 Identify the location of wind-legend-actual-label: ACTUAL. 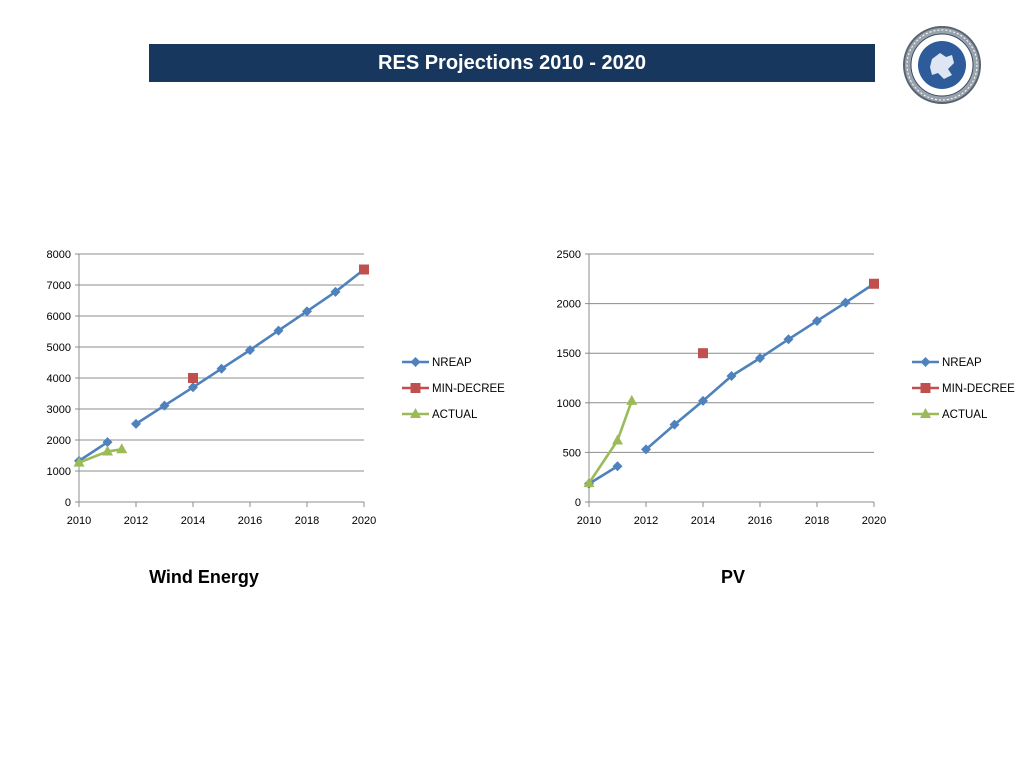
(455, 415).